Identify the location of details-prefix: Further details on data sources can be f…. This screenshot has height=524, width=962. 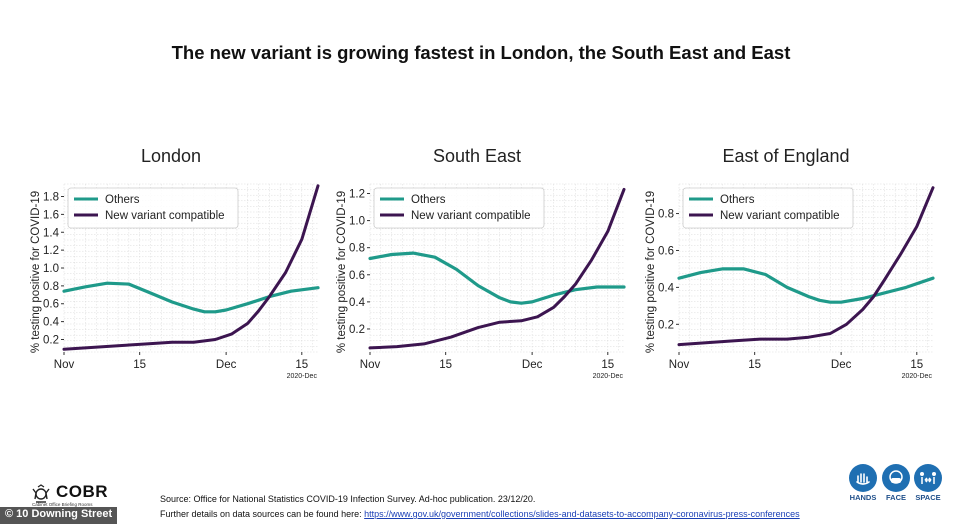
(261, 514).